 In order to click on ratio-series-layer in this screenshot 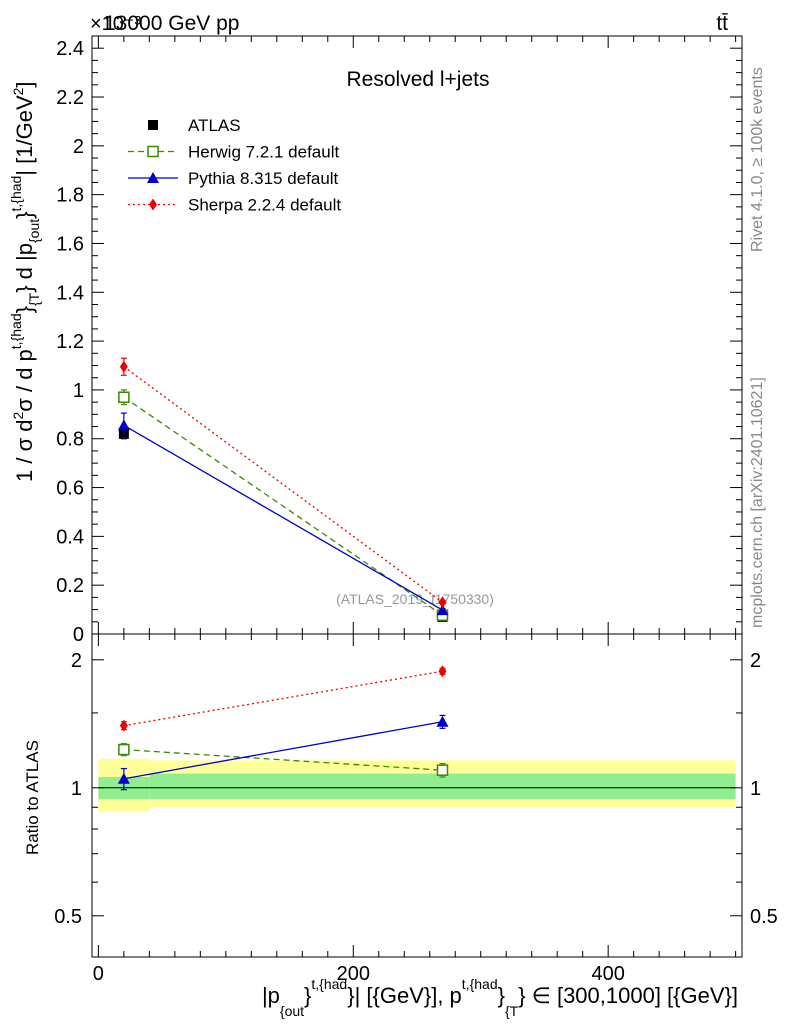, I will do `click(283, 728)`.